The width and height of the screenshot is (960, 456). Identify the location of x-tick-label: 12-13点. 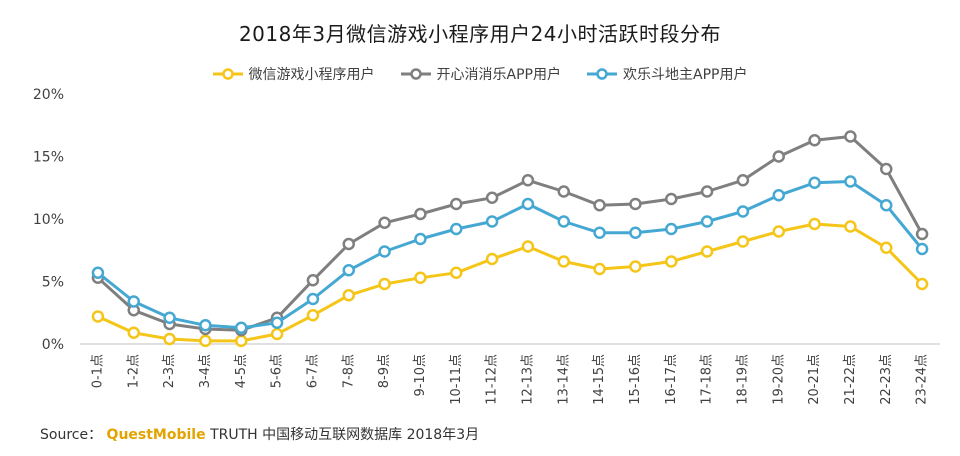
(527, 379).